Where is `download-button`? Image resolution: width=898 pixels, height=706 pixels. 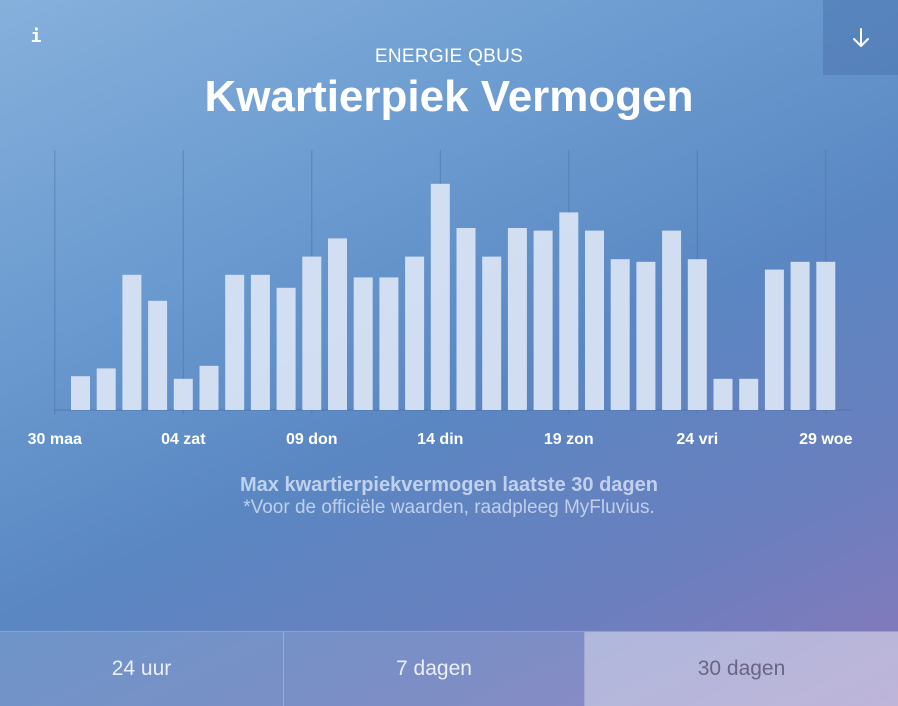 download-button is located at coordinates (860, 37).